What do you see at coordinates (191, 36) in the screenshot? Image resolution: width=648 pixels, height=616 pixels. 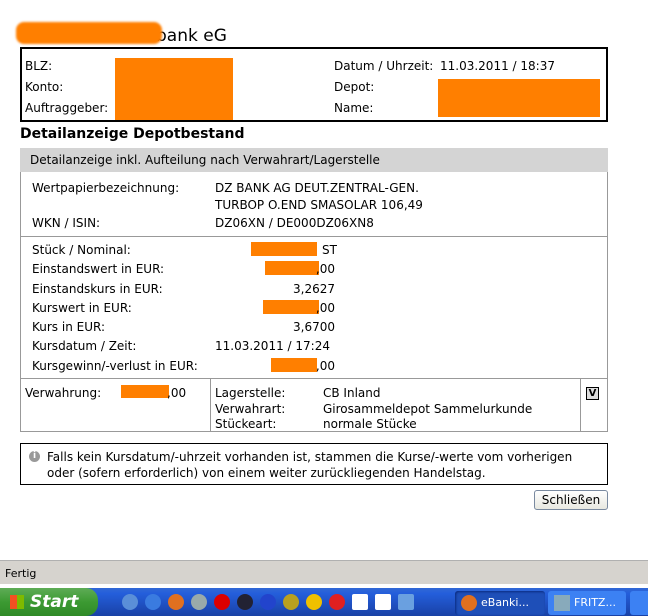 I see `bank-name: bank eG` at bounding box center [191, 36].